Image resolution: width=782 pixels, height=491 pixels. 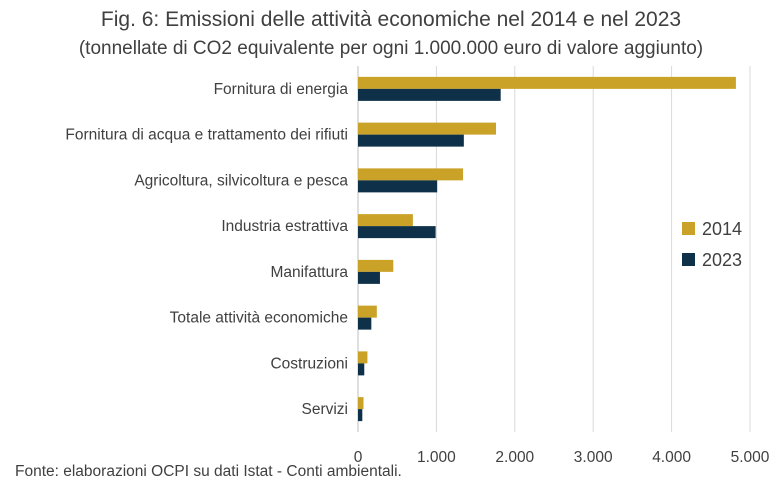 What do you see at coordinates (688, 228) in the screenshot?
I see `legend-swatch-2014` at bounding box center [688, 228].